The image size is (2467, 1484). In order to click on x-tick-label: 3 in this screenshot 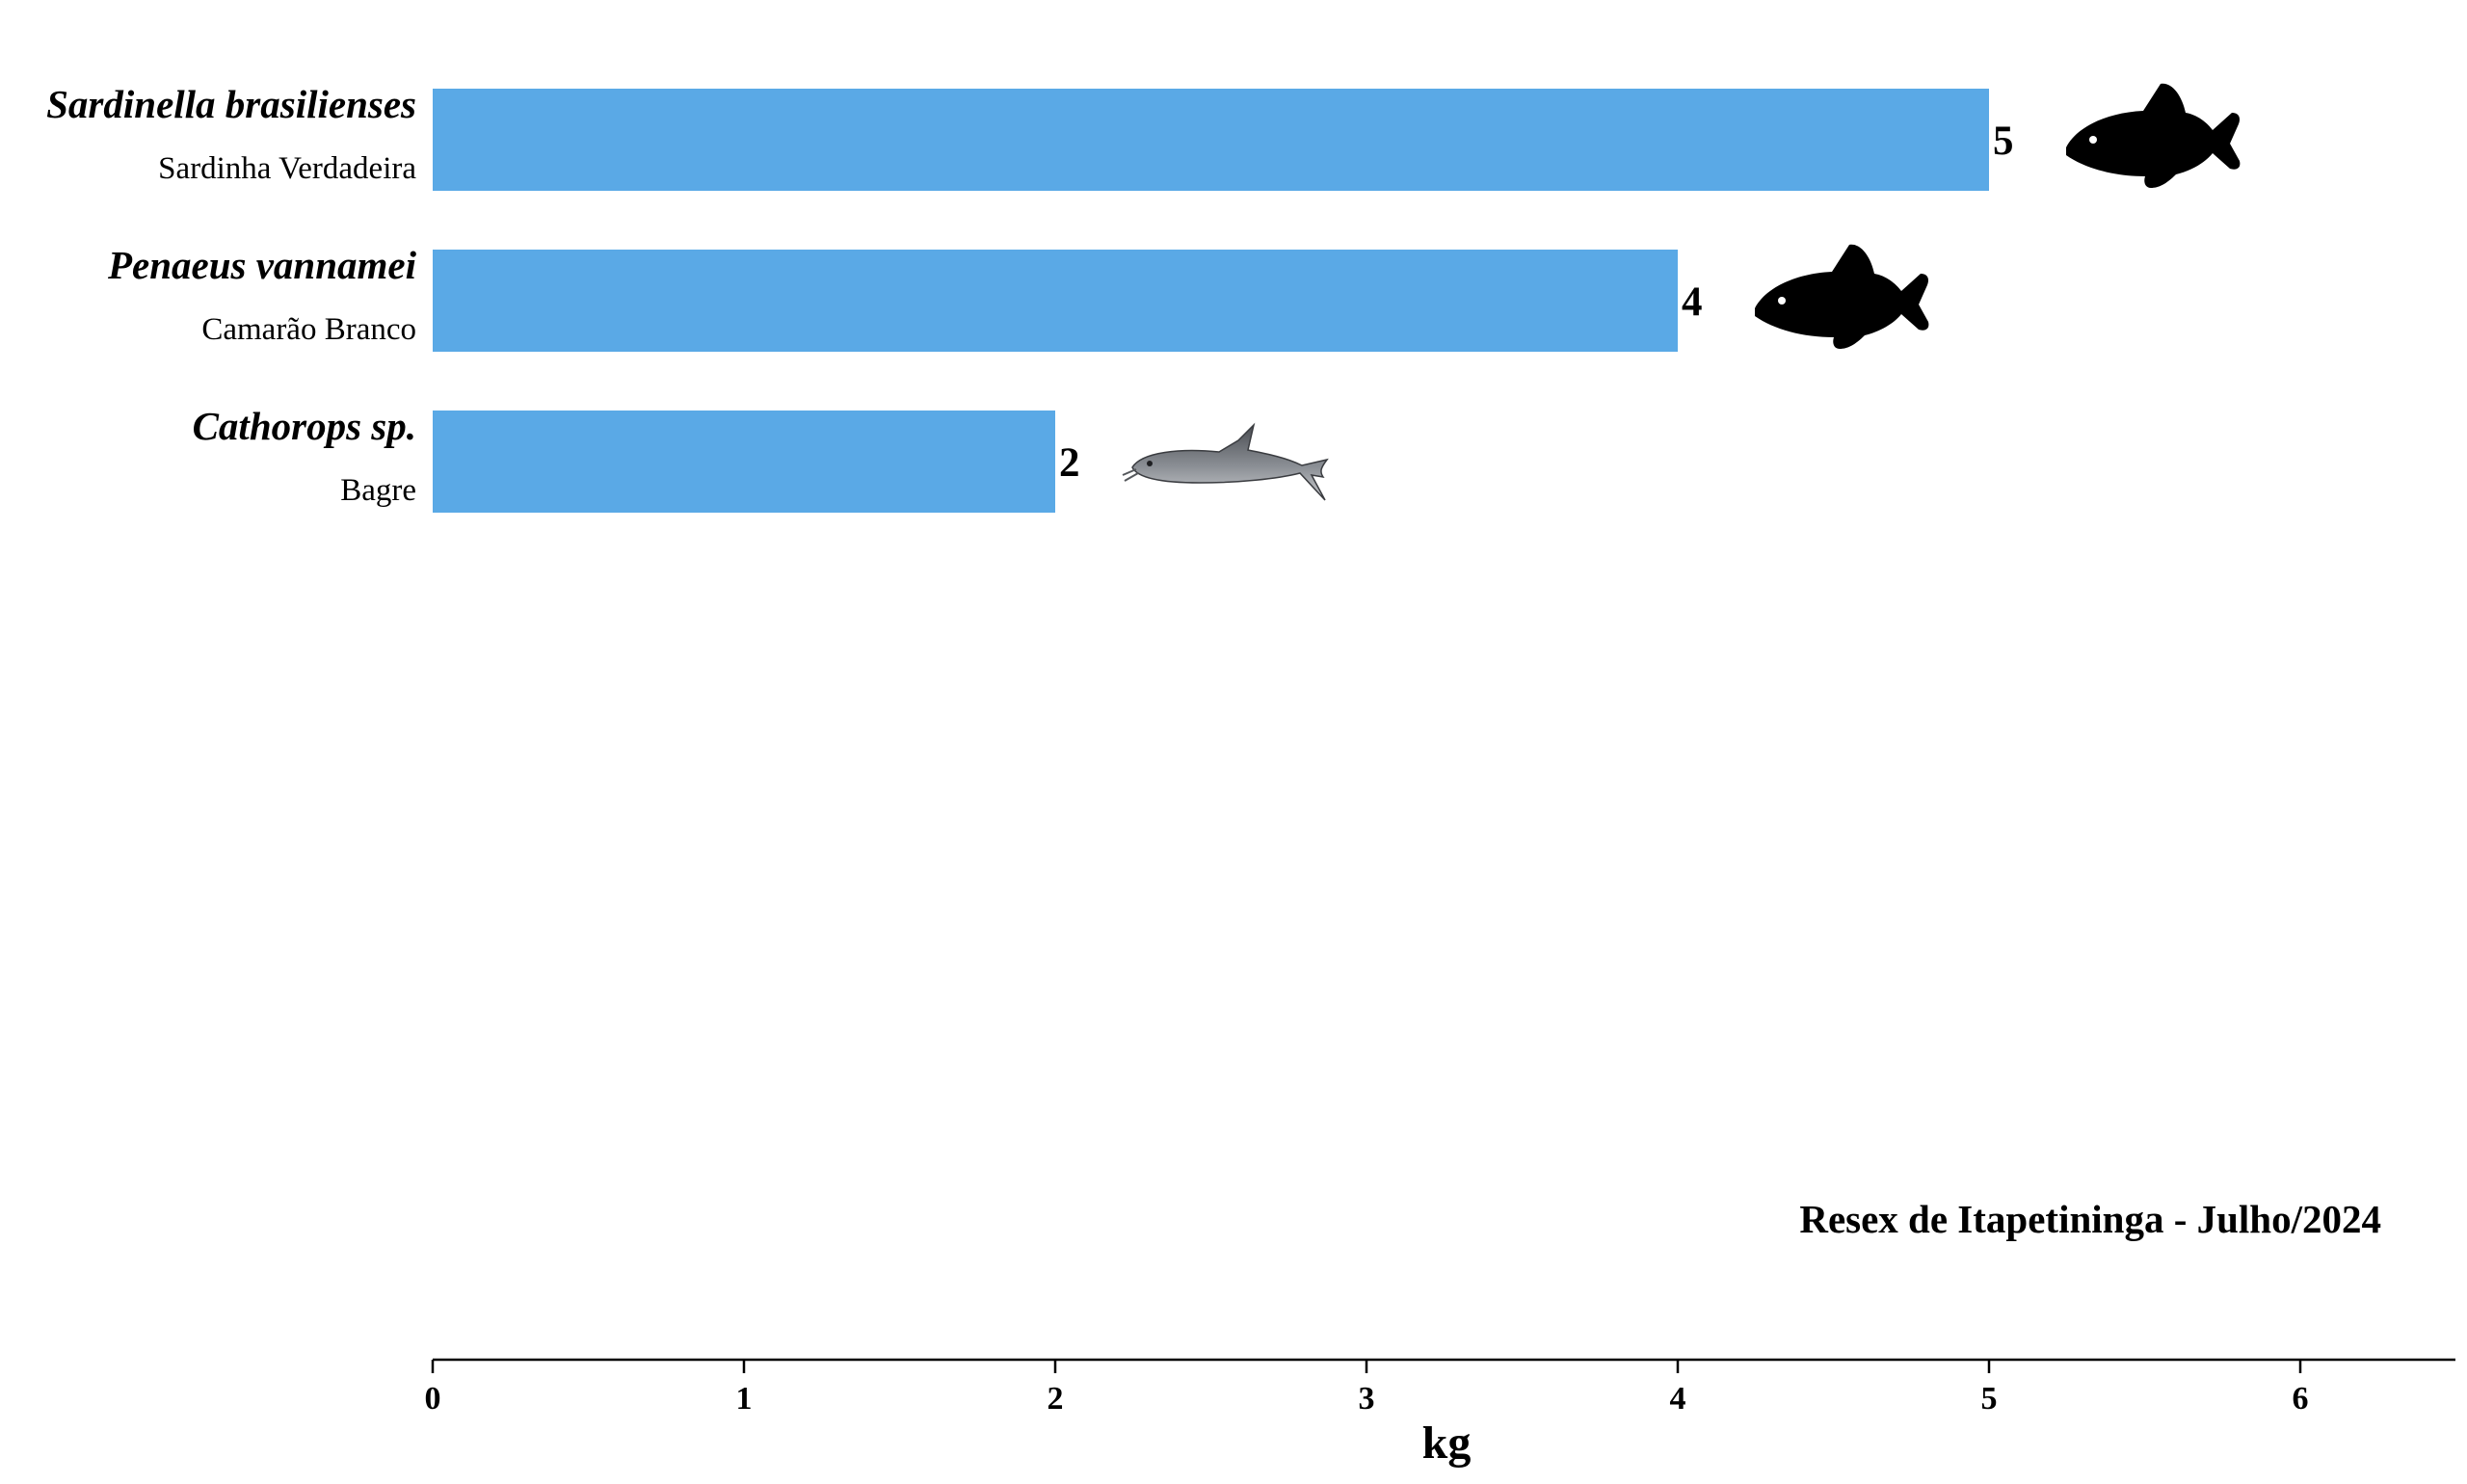, I will do `click(1367, 1399)`.